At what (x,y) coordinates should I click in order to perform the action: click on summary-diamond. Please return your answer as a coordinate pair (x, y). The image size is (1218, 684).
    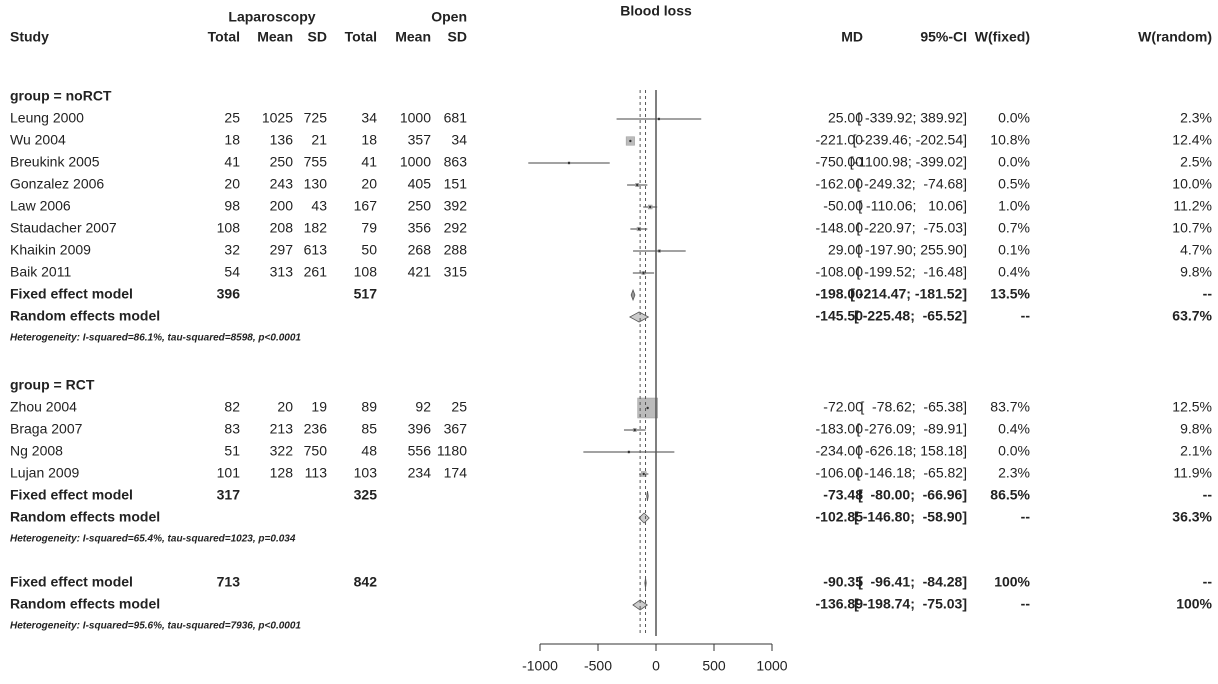
    Looking at the image, I should click on (647, 496).